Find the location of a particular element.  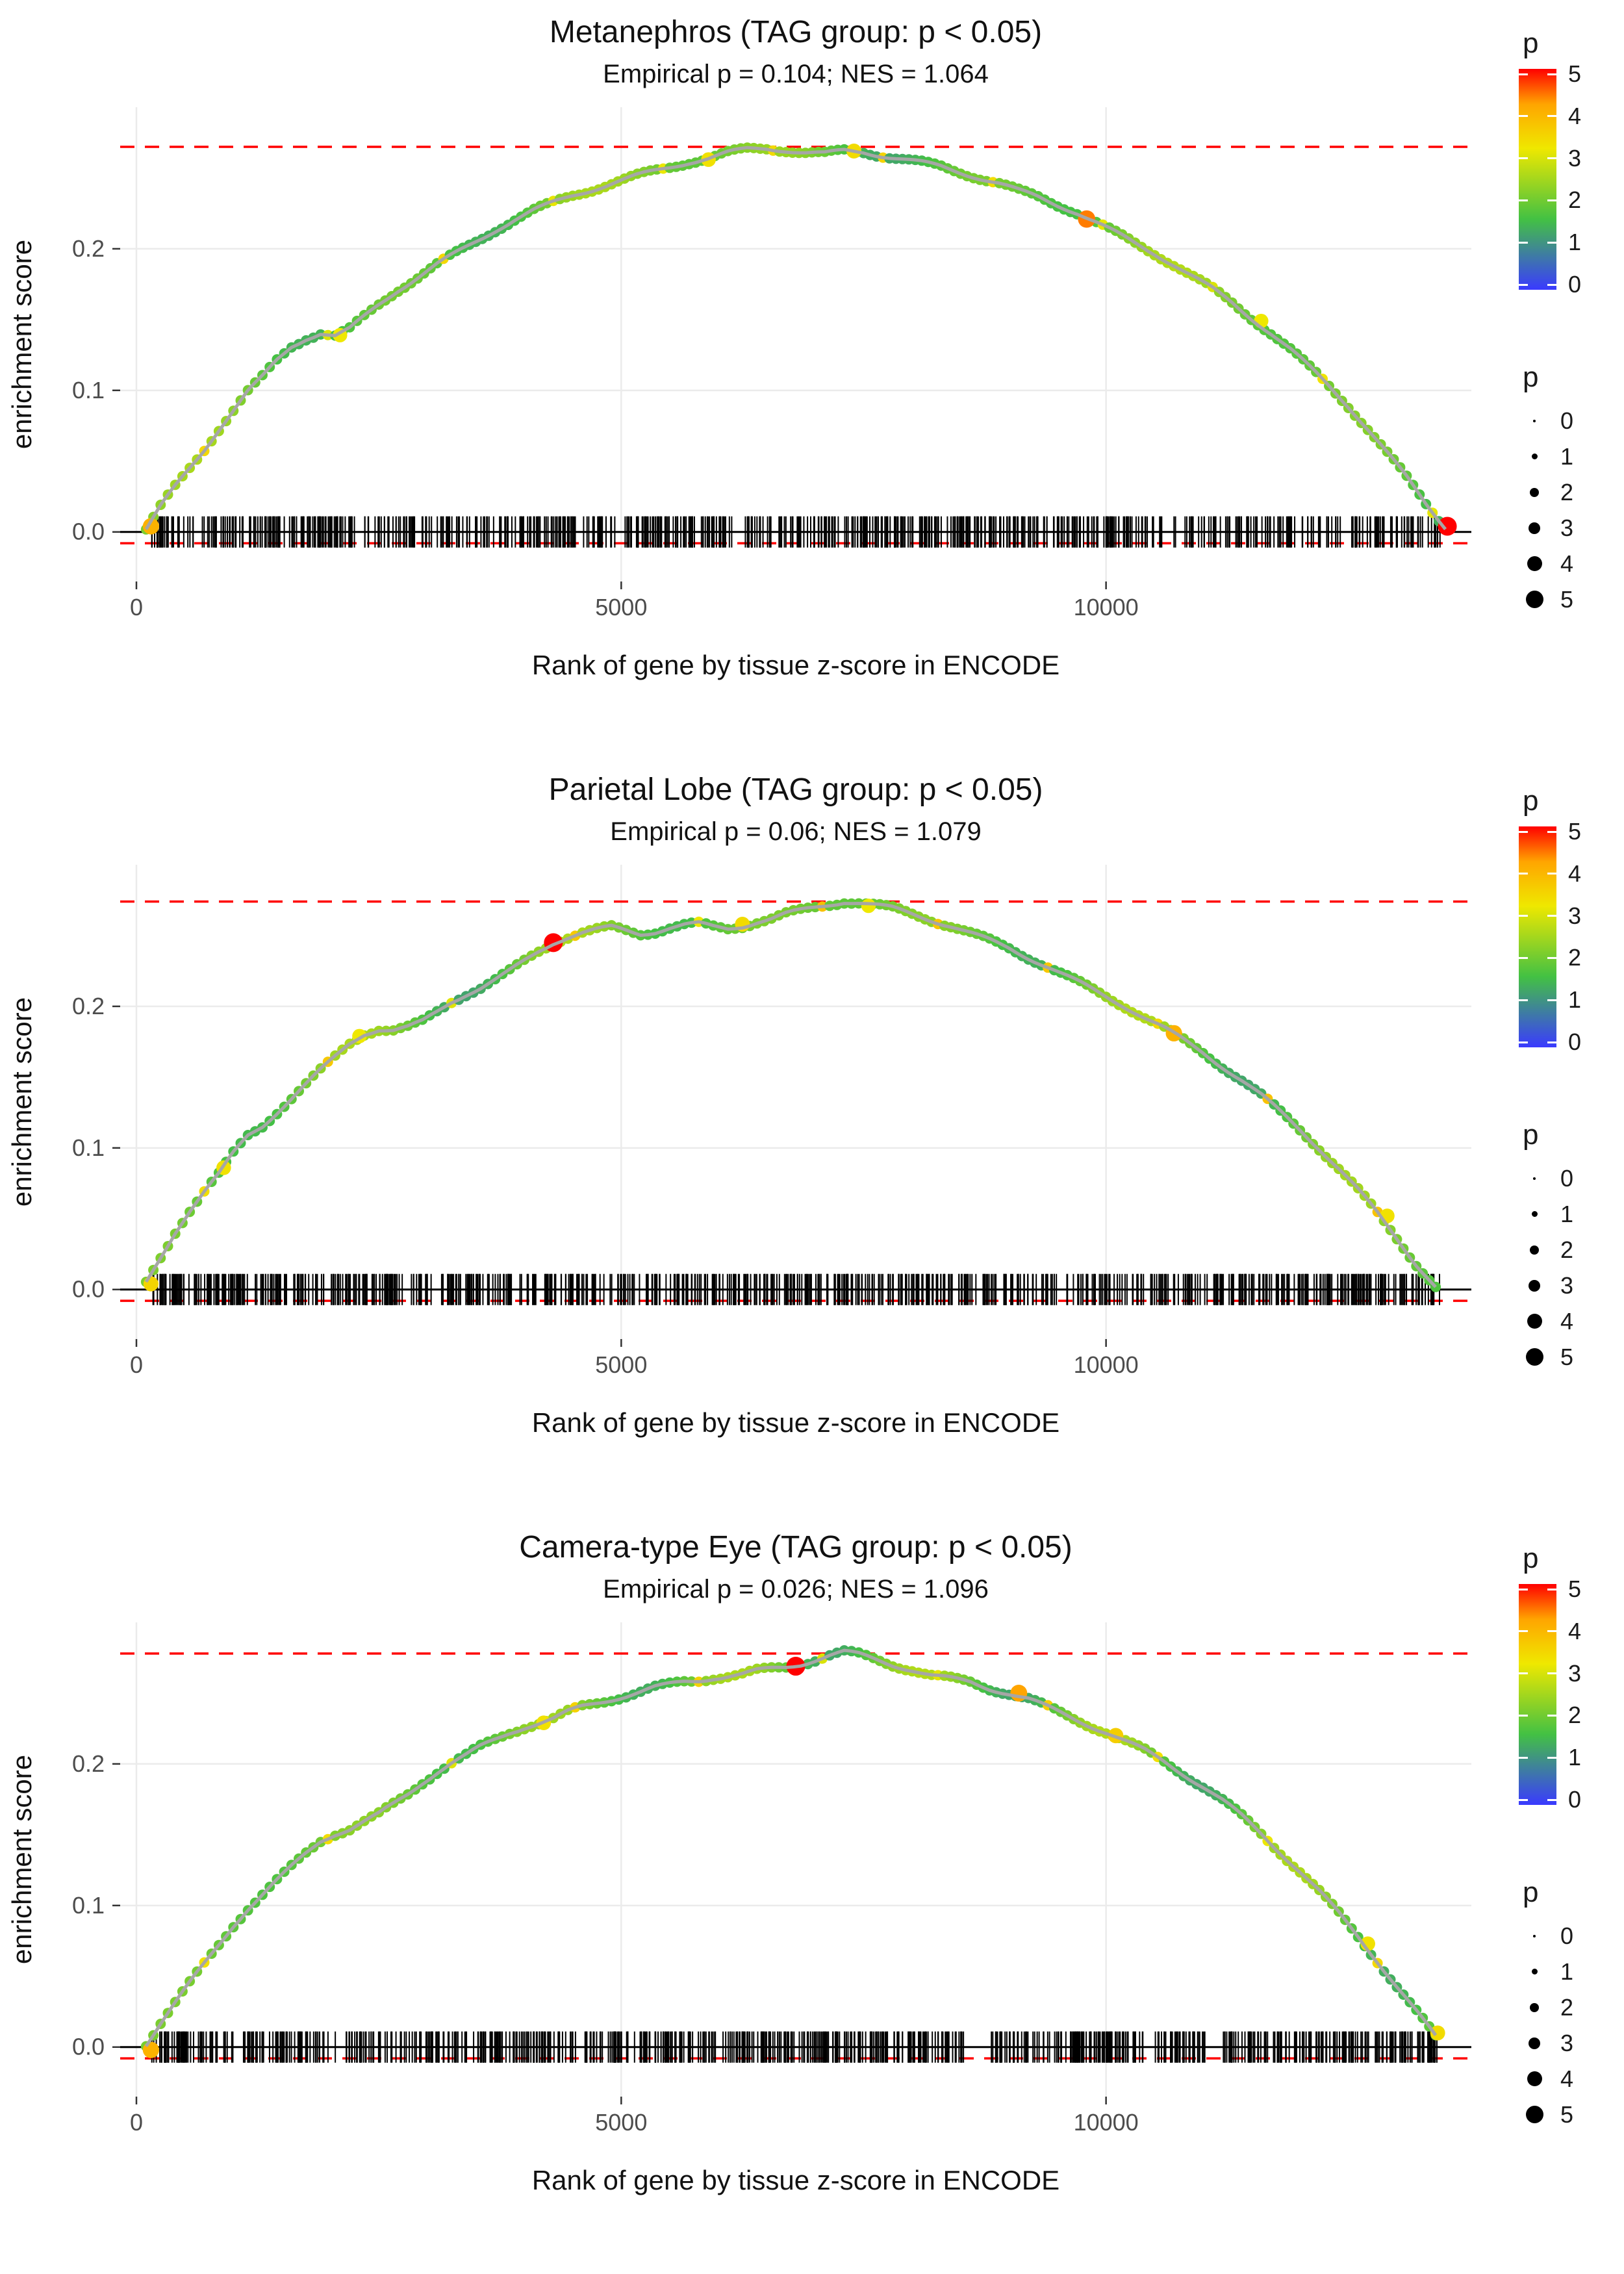

colorbar-gradient is located at coordinates (1537, 1694).